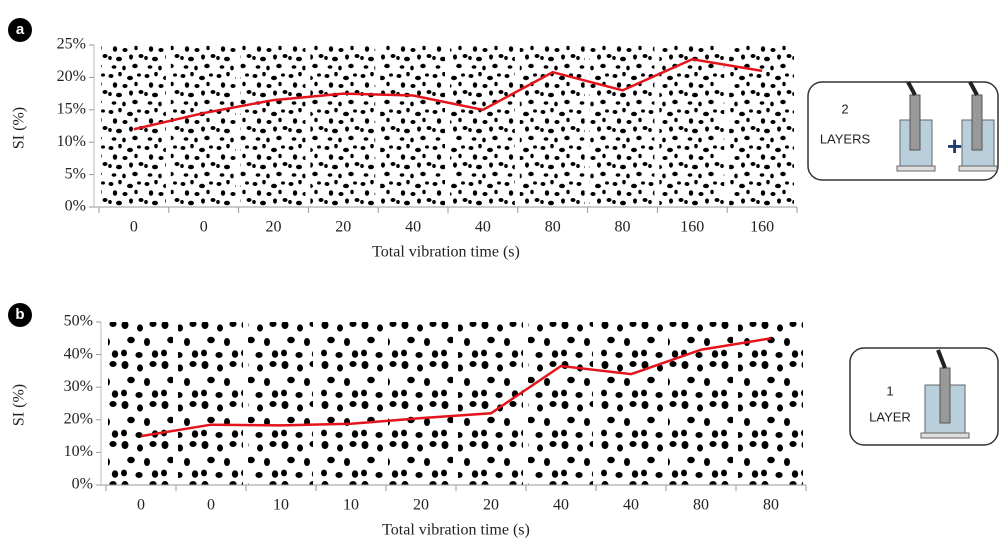  Describe the element at coordinates (78, 386) in the screenshot. I see `y-tick-label: 30%` at that location.